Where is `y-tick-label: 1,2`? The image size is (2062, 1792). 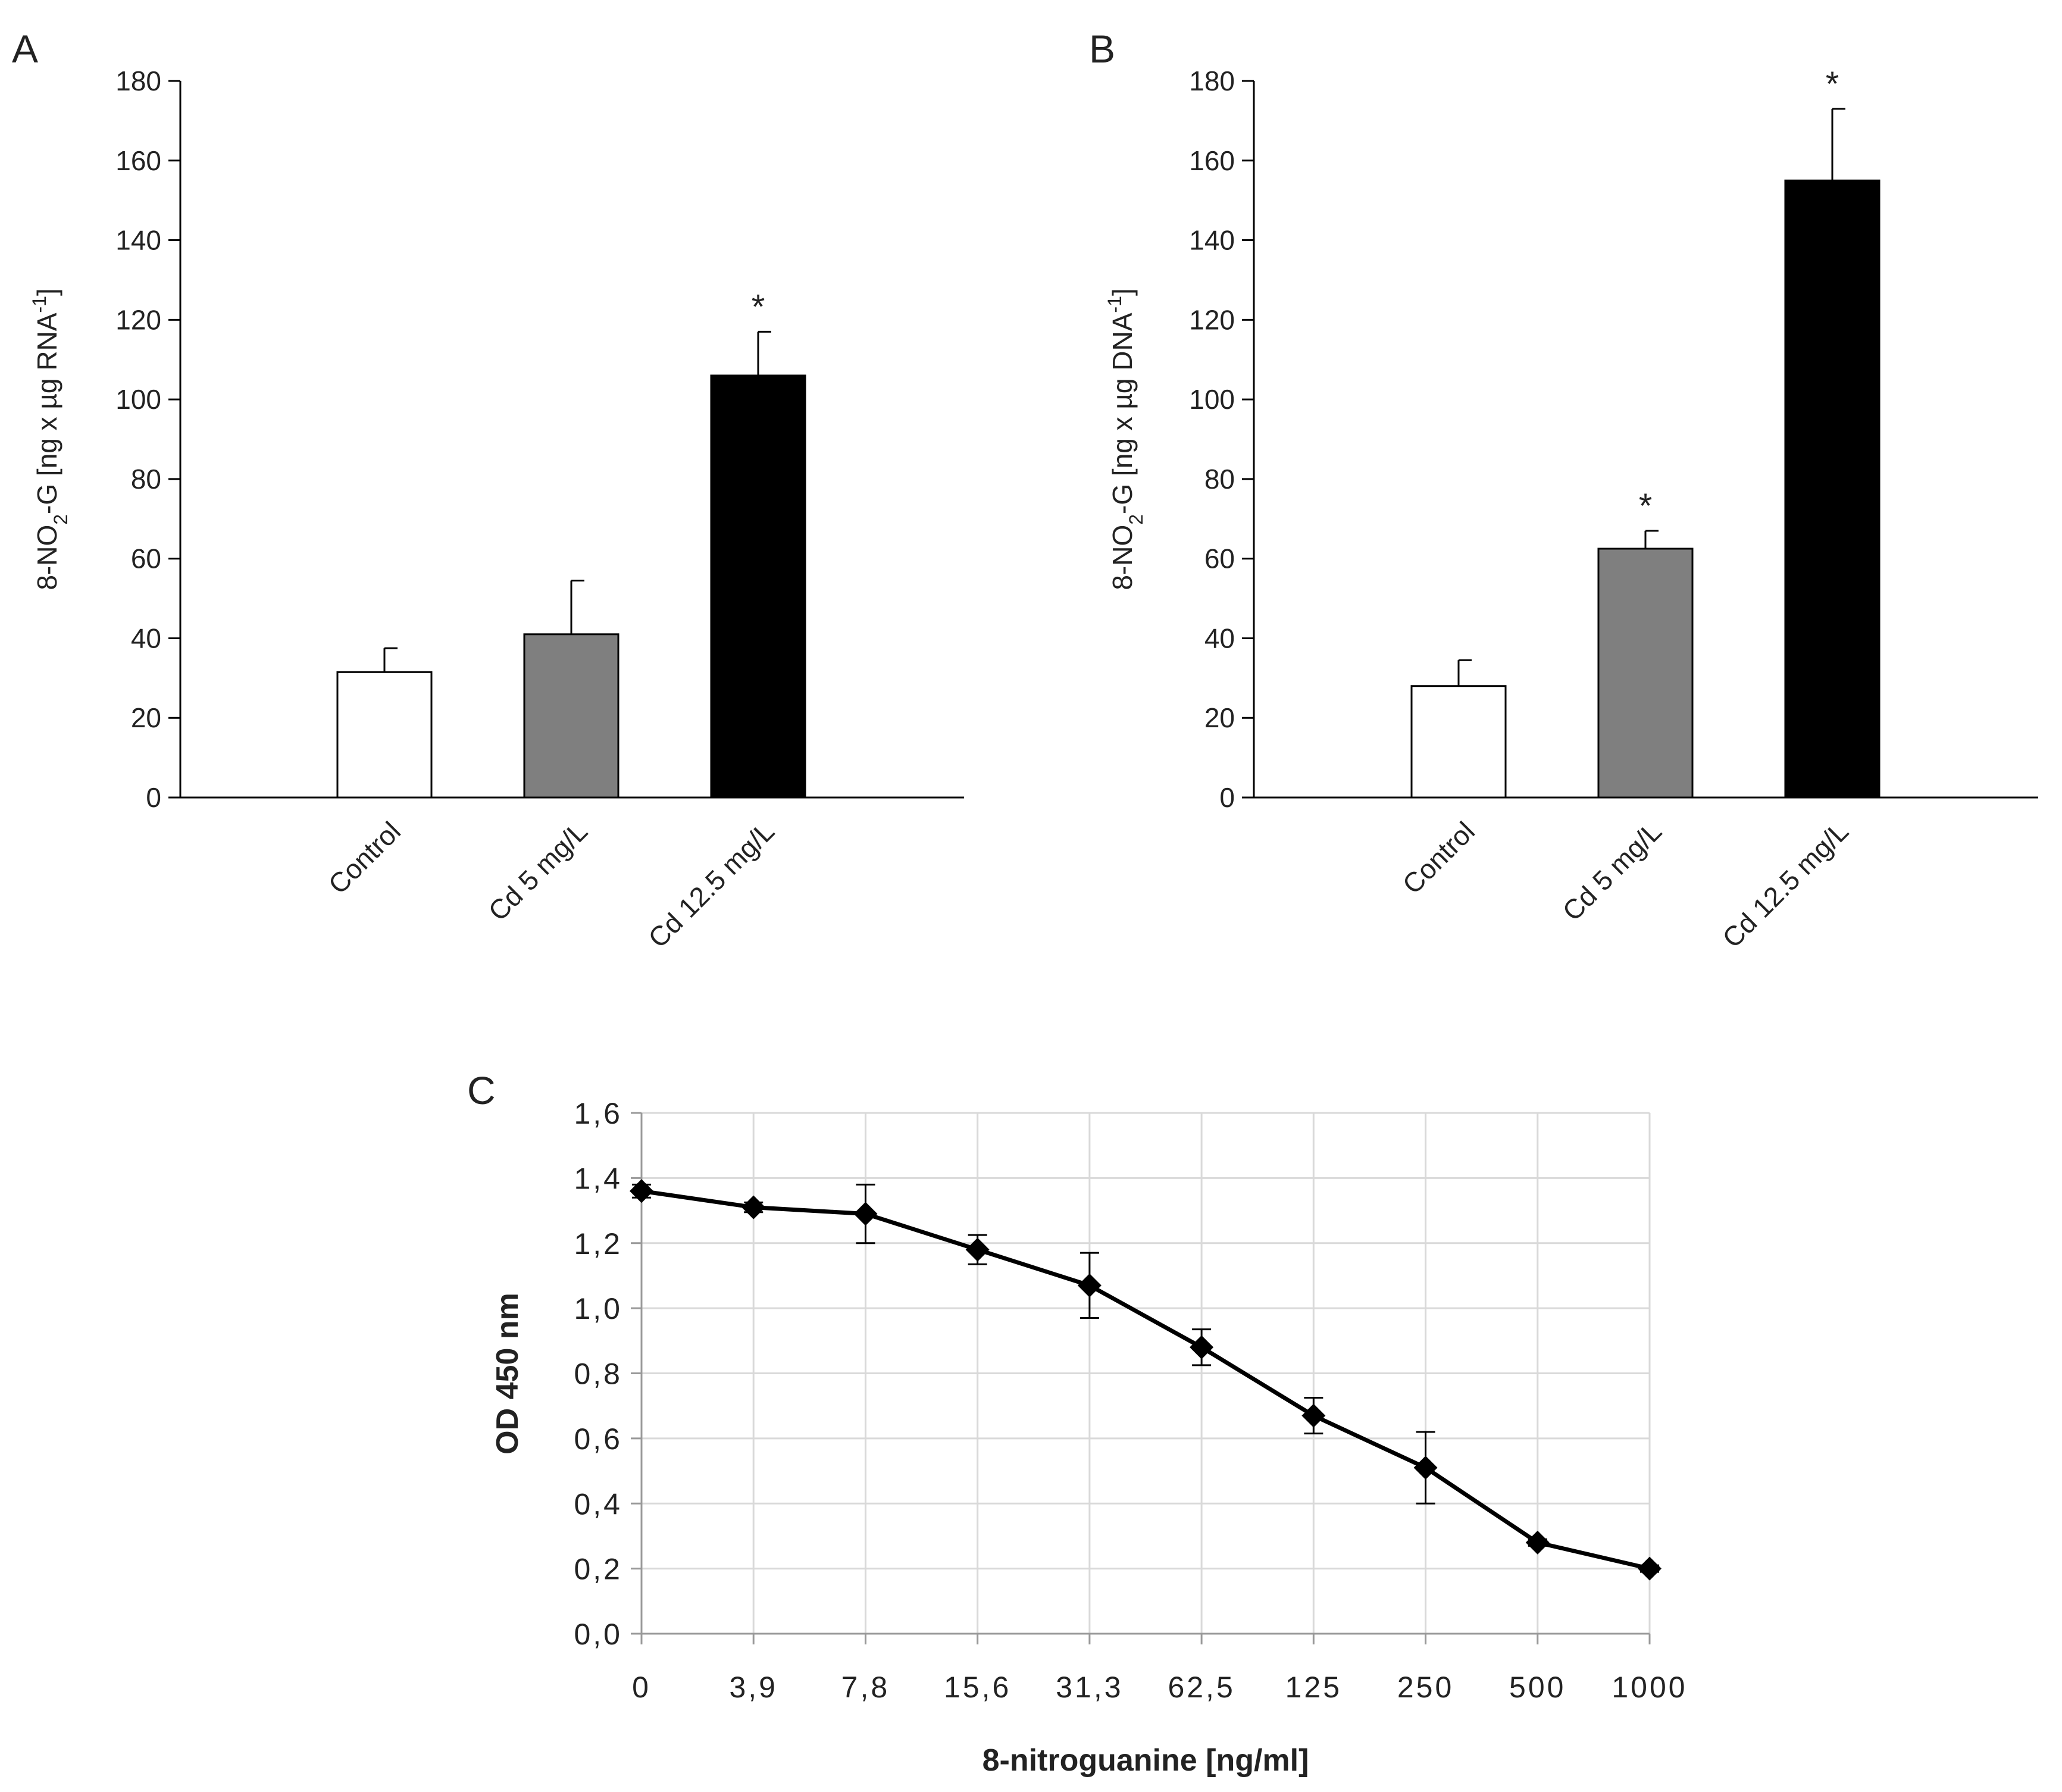 y-tick-label: 1,2 is located at coordinates (598, 1244).